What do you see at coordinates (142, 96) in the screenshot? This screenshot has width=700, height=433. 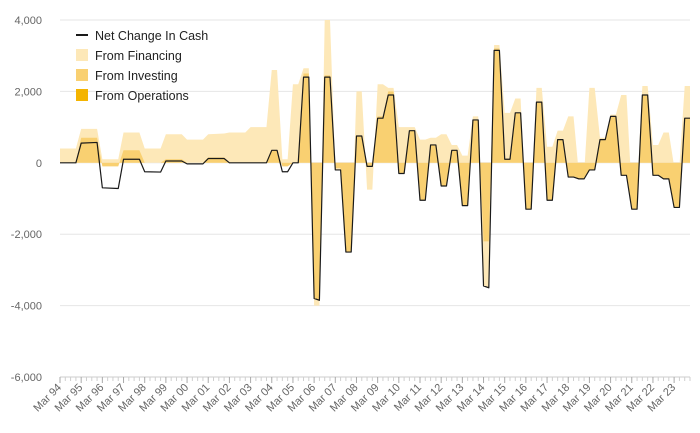 I see `legend-label: From Operations` at bounding box center [142, 96].